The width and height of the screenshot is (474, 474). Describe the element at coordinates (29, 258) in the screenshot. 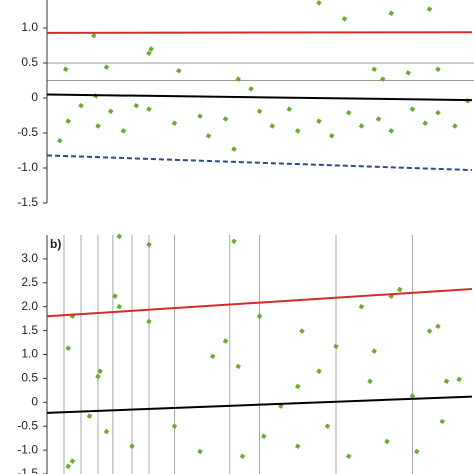

I see `y-tick-label: 3.0` at that location.